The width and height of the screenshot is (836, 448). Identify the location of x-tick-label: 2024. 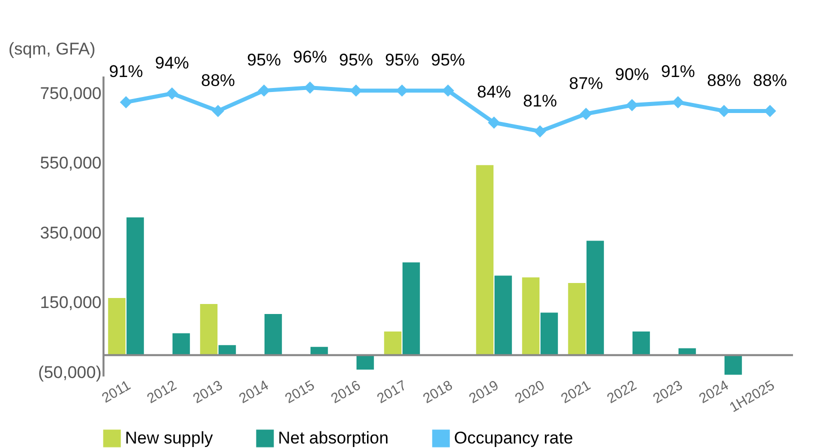
(714, 391).